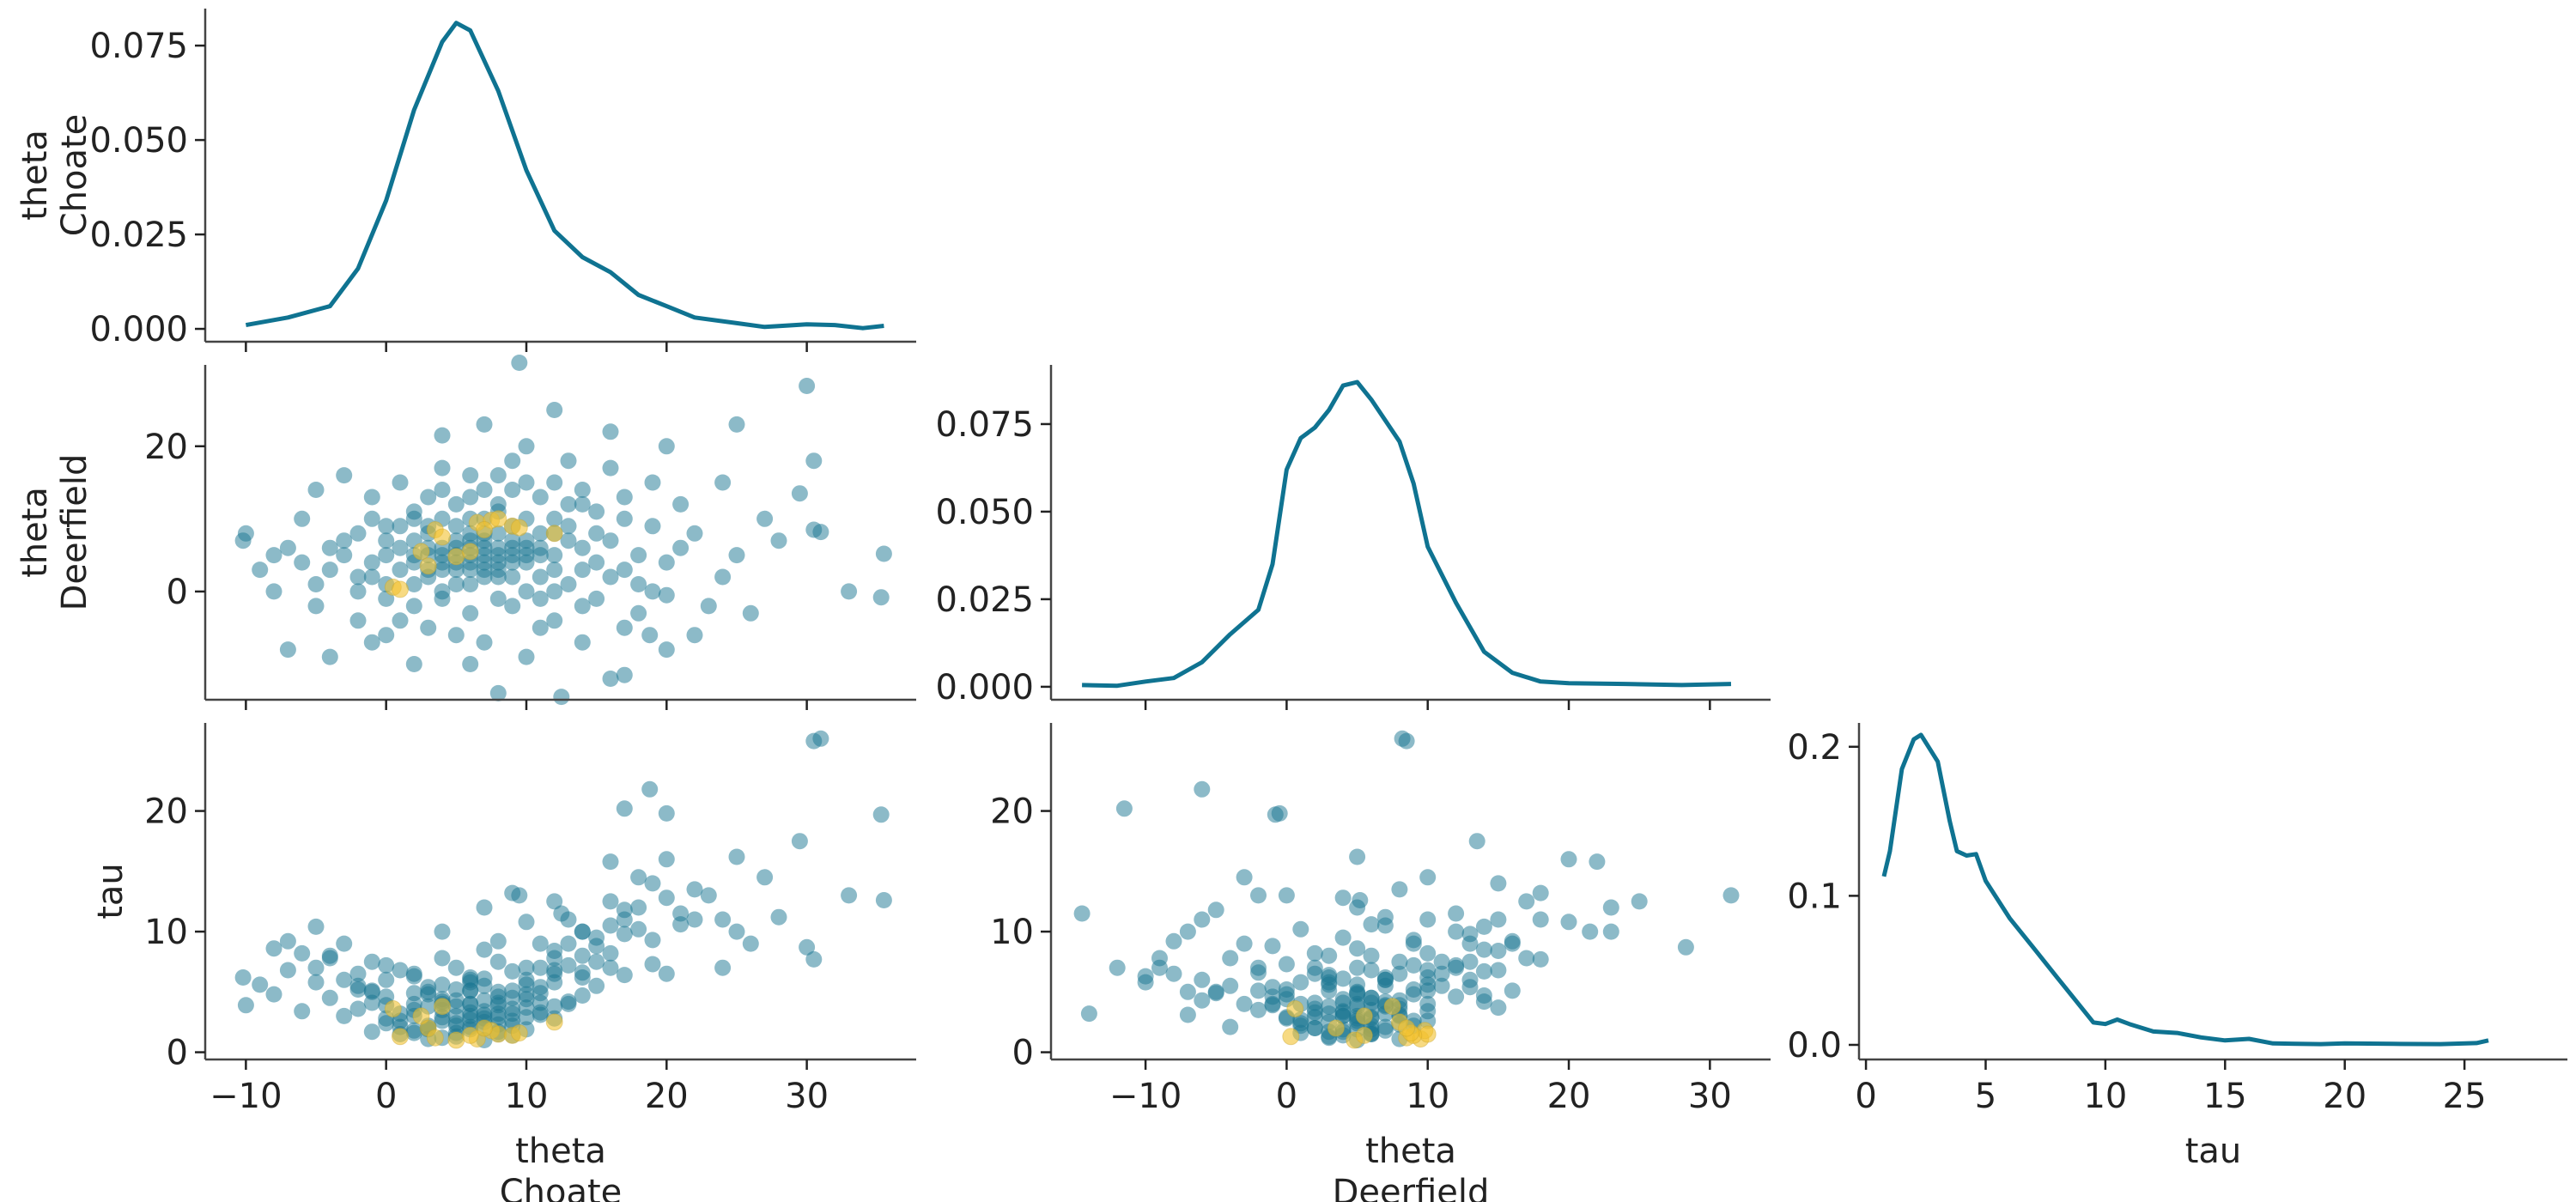 This screenshot has width=2576, height=1202. Describe the element at coordinates (74, 175) in the screenshot. I see `y-axis-label: Choate` at that location.